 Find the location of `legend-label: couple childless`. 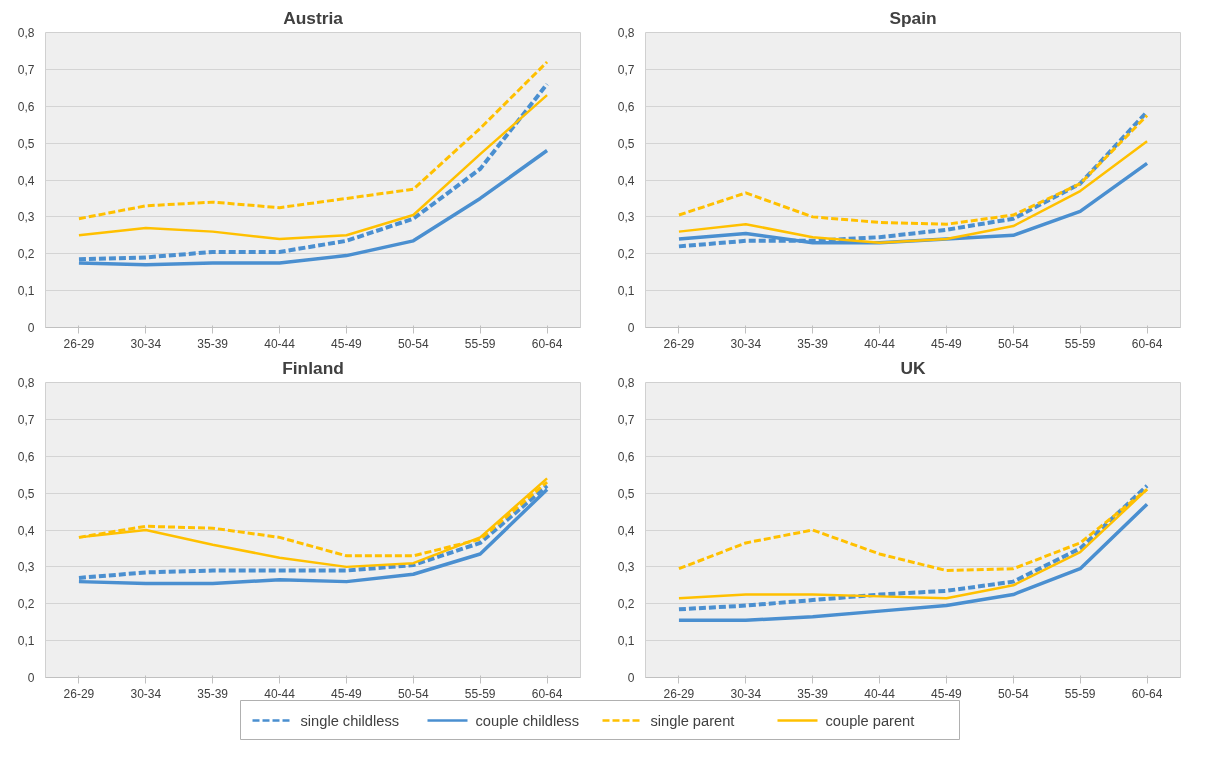

legend-label: couple childless is located at coordinates (527, 720).